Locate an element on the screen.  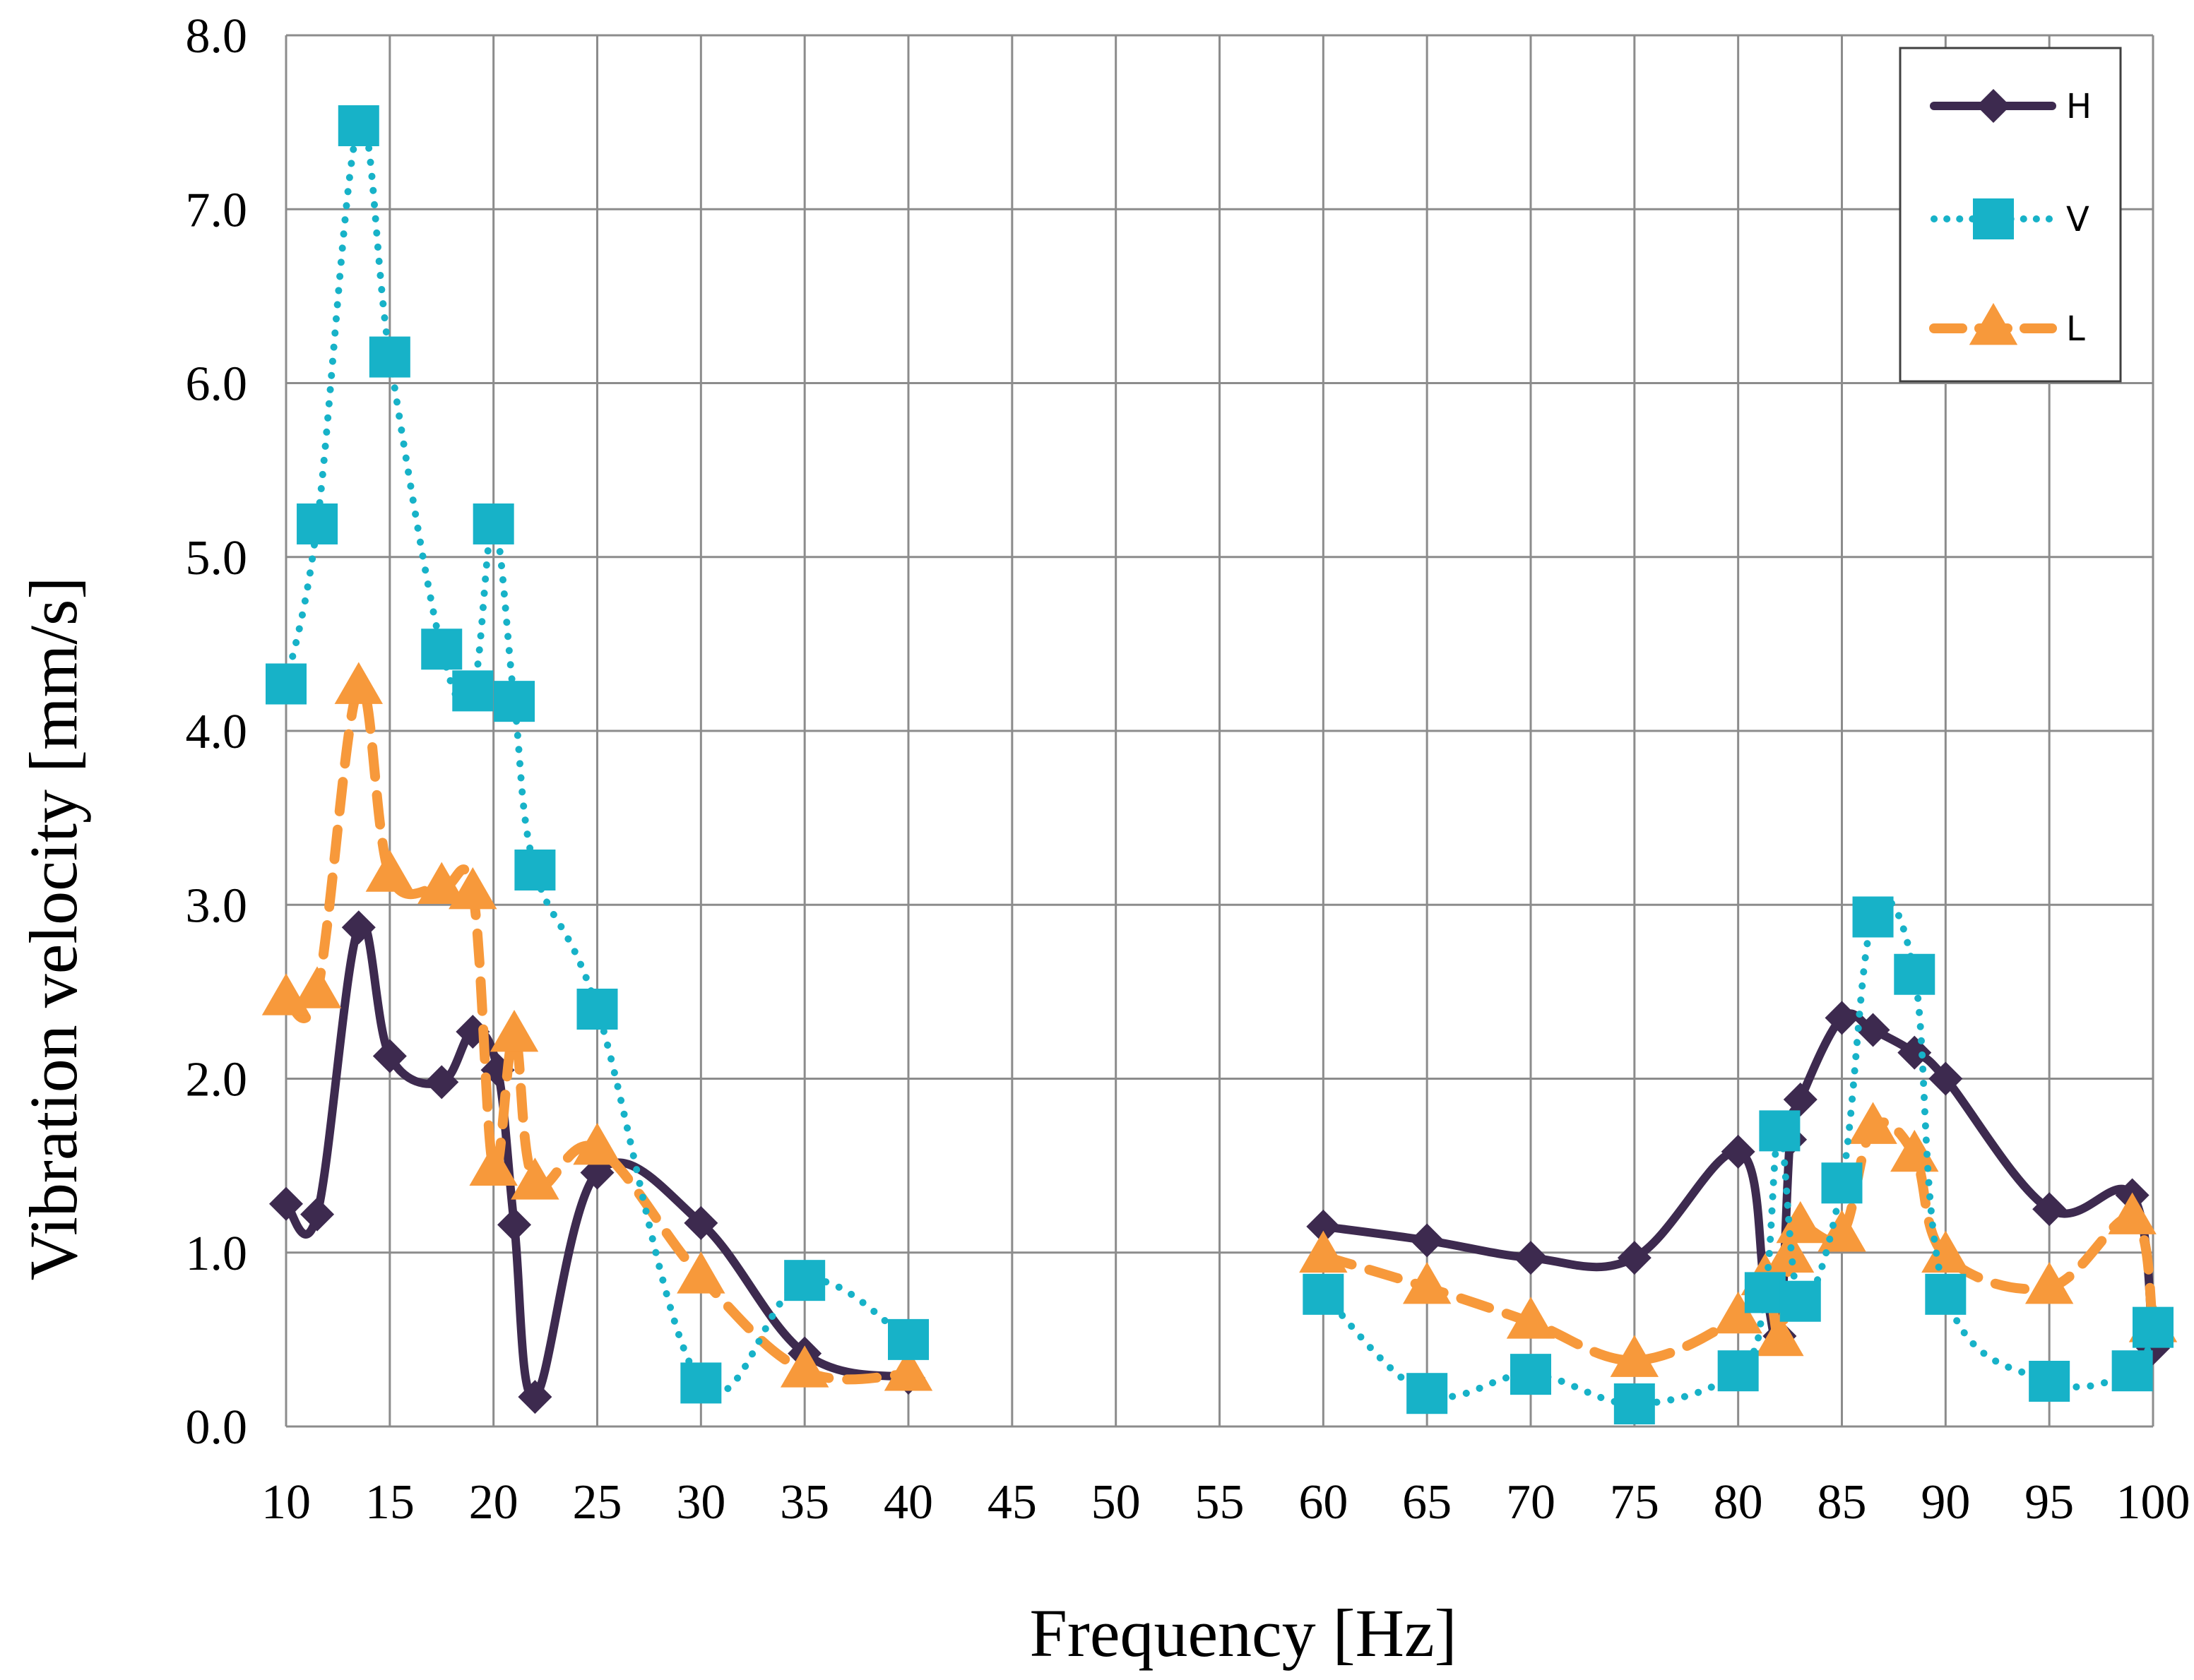
x-tick-label: 85 is located at coordinates (1842, 1503).